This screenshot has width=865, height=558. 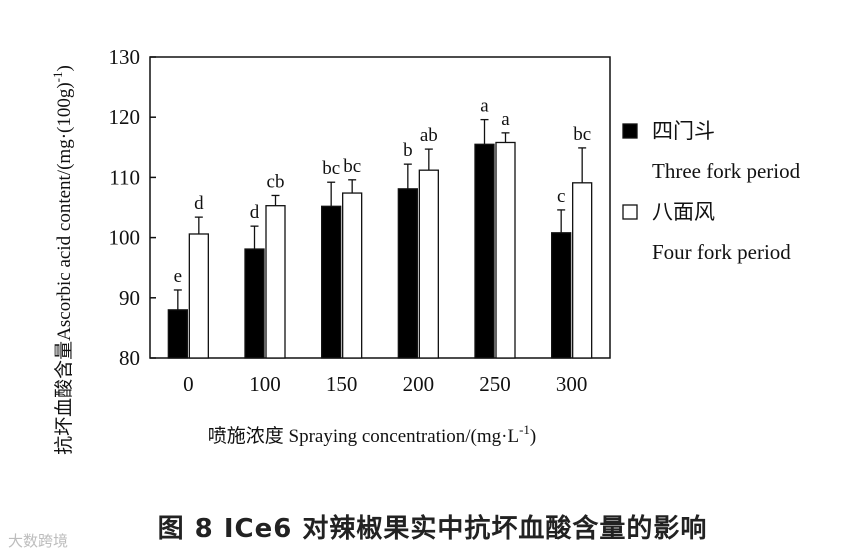 I want to click on watermark: 大数跨境, so click(x=38, y=541).